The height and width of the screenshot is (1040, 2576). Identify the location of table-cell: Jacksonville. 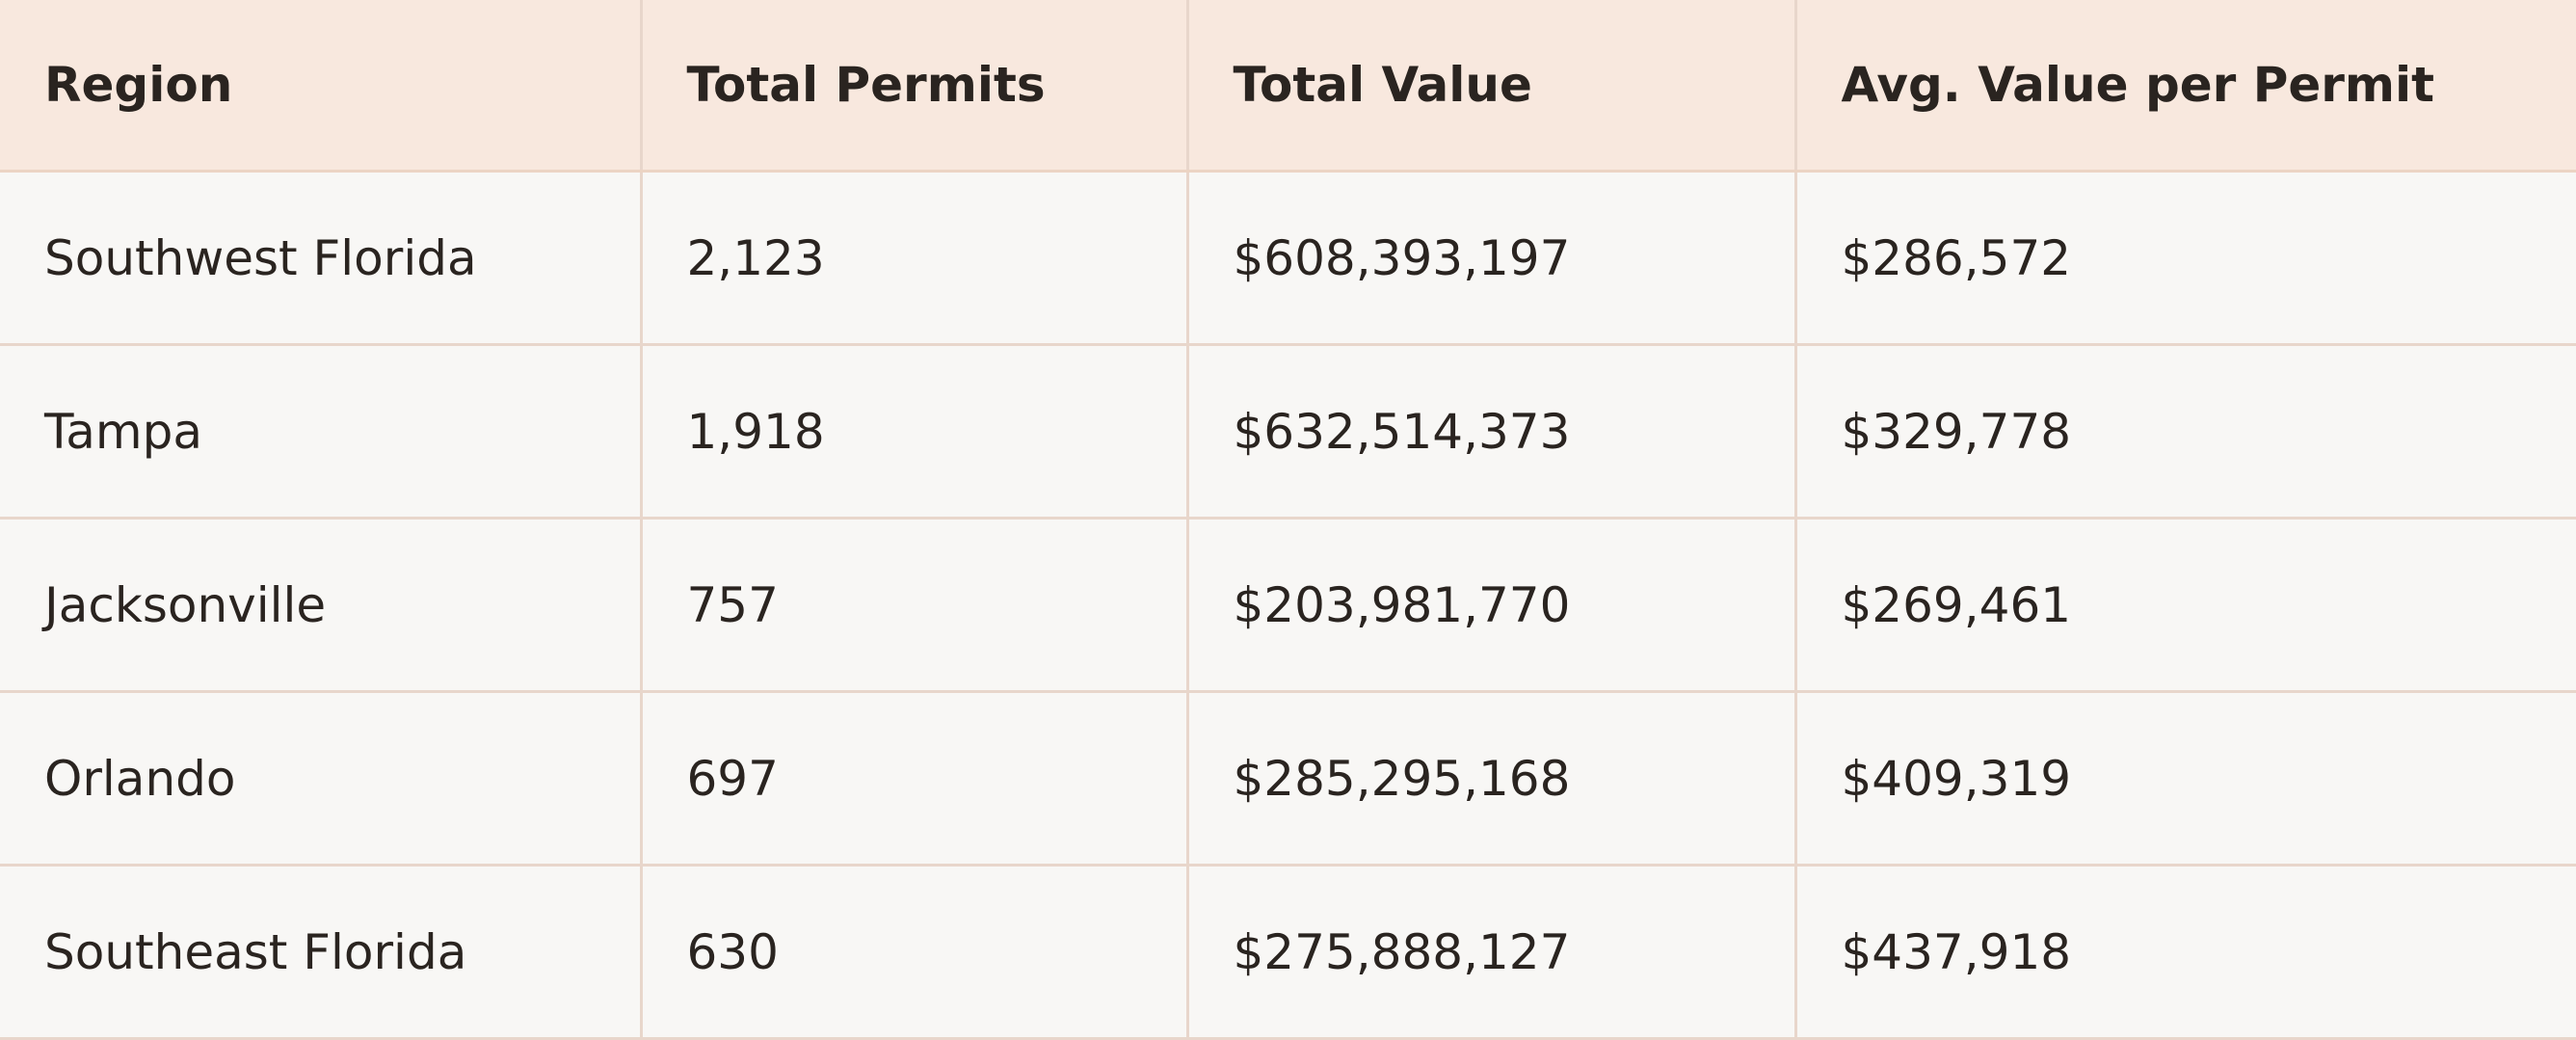
(321, 606).